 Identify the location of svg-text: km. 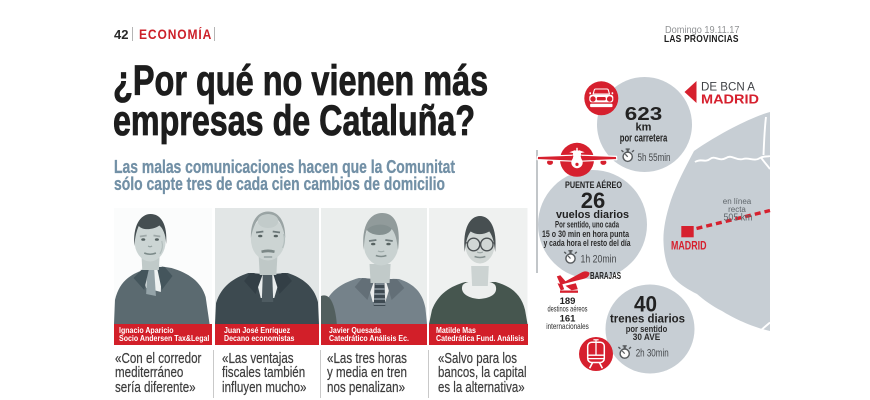
(644, 128).